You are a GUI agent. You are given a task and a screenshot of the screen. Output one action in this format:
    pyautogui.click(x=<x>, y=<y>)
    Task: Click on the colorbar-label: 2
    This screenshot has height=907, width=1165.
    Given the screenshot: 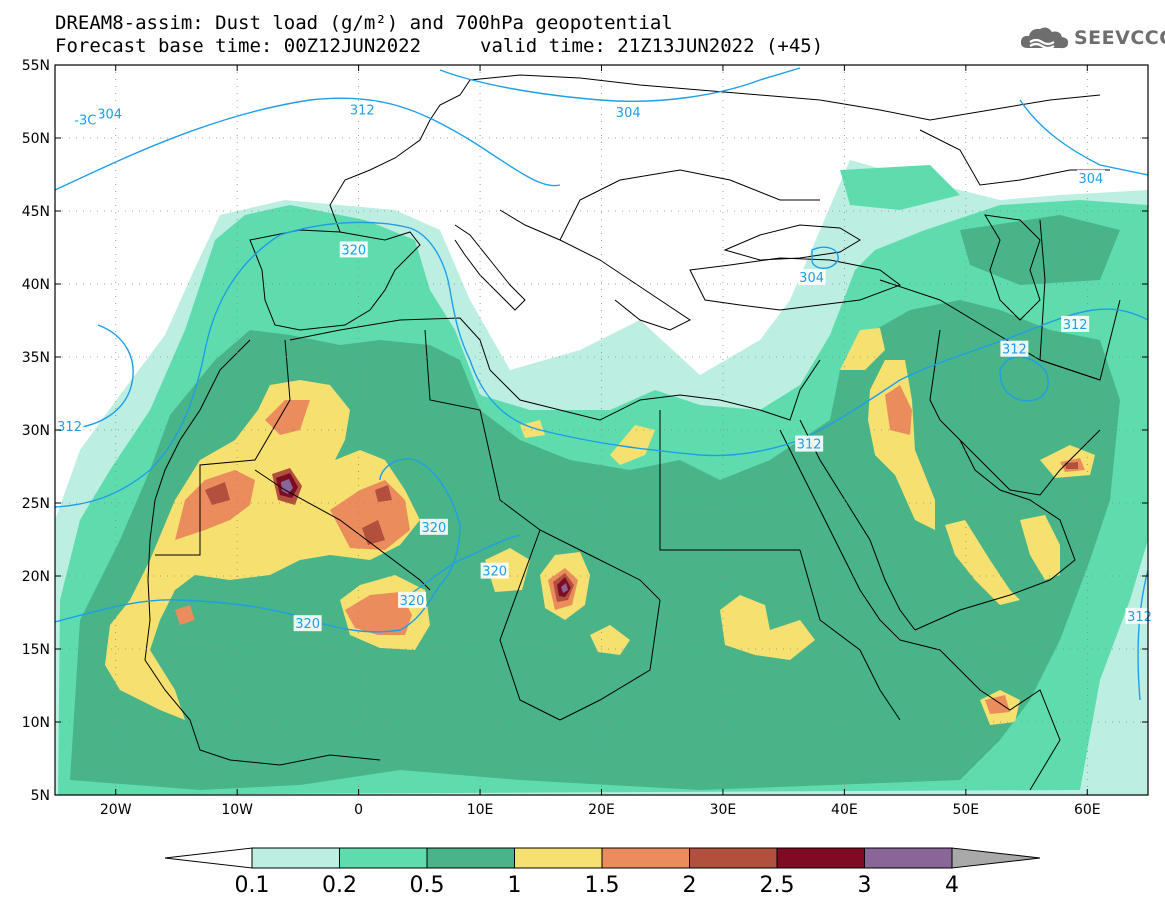 What is the action you would take?
    pyautogui.click(x=690, y=885)
    